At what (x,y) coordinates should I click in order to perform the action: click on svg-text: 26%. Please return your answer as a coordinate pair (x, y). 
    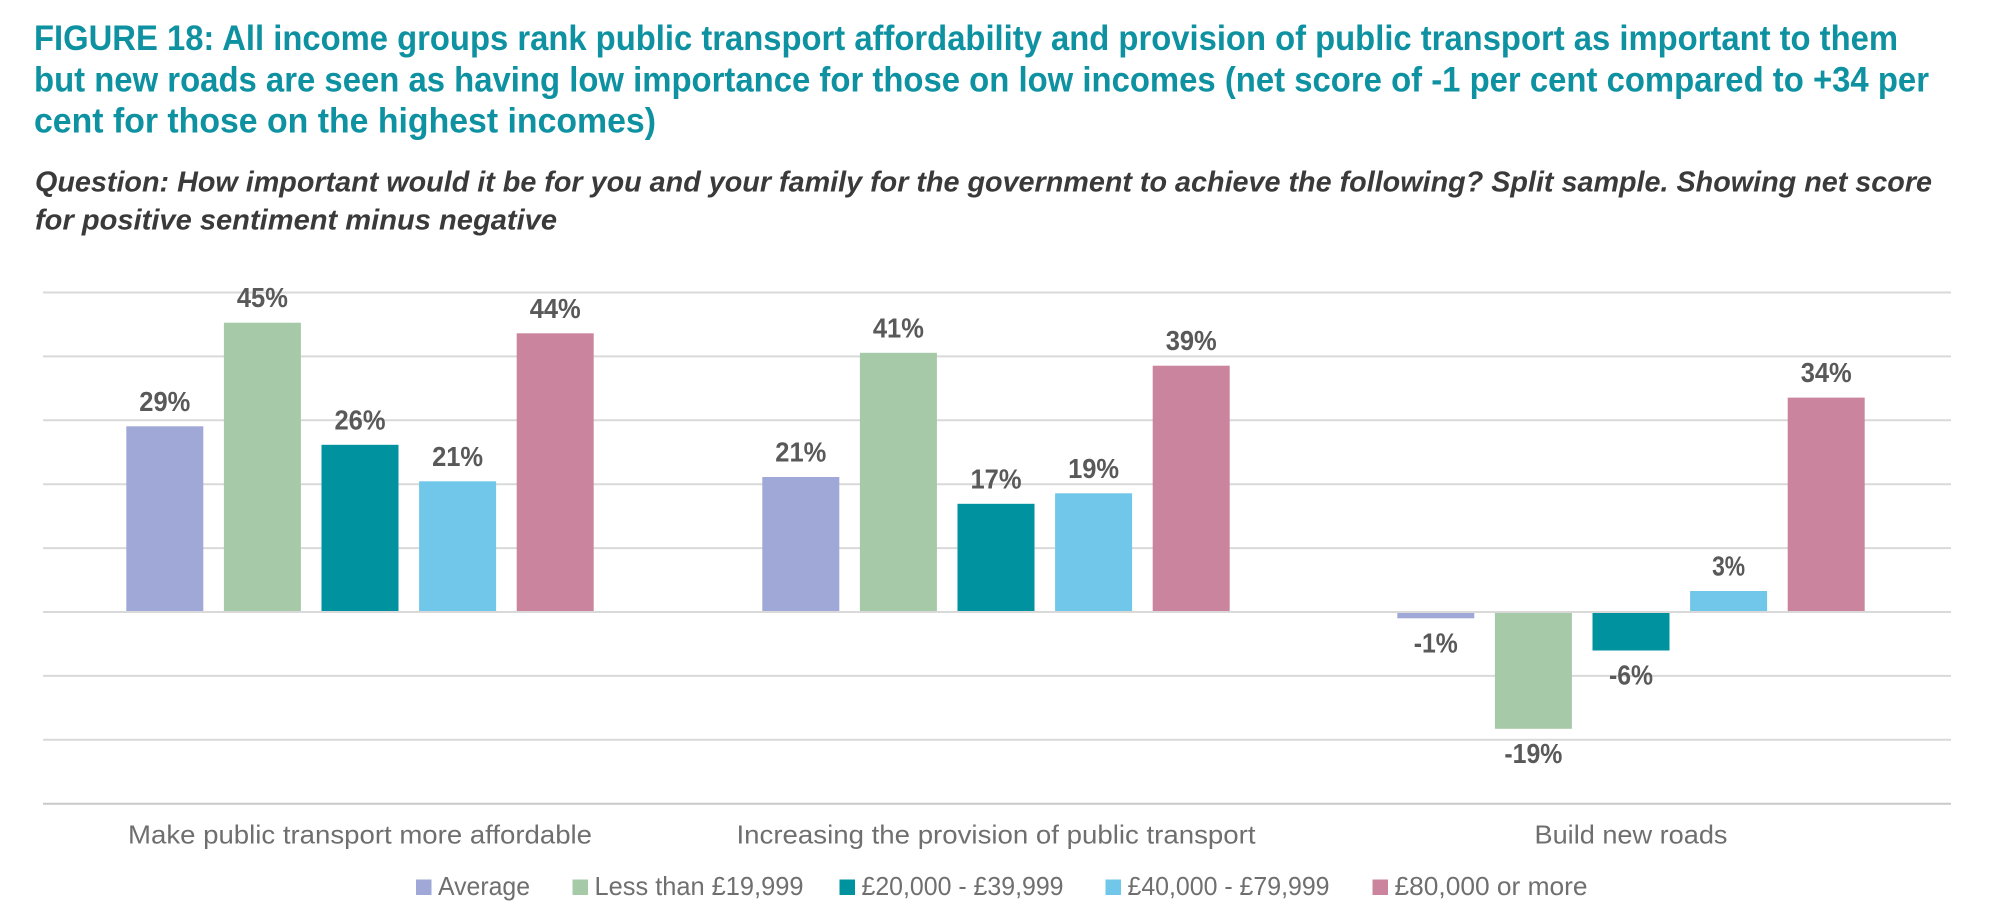
    Looking at the image, I should click on (360, 419).